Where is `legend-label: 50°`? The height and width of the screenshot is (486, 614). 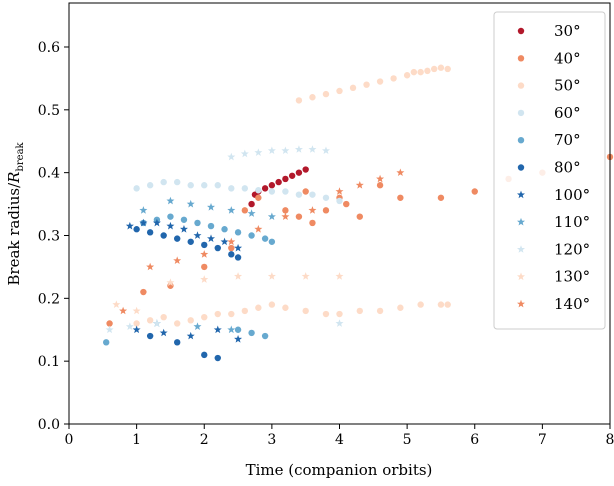 legend-label: 50° is located at coordinates (567, 86).